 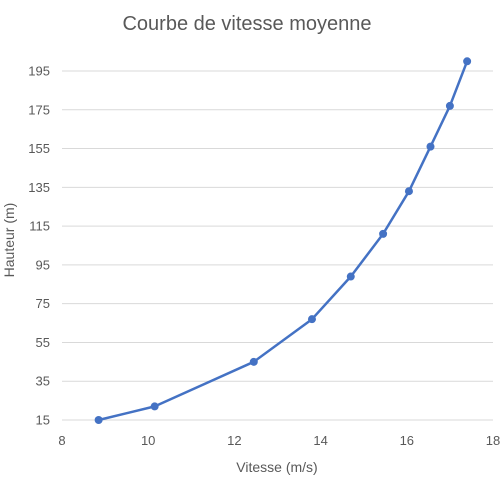 What do you see at coordinates (148, 440) in the screenshot?
I see `x-tick-label: 10` at bounding box center [148, 440].